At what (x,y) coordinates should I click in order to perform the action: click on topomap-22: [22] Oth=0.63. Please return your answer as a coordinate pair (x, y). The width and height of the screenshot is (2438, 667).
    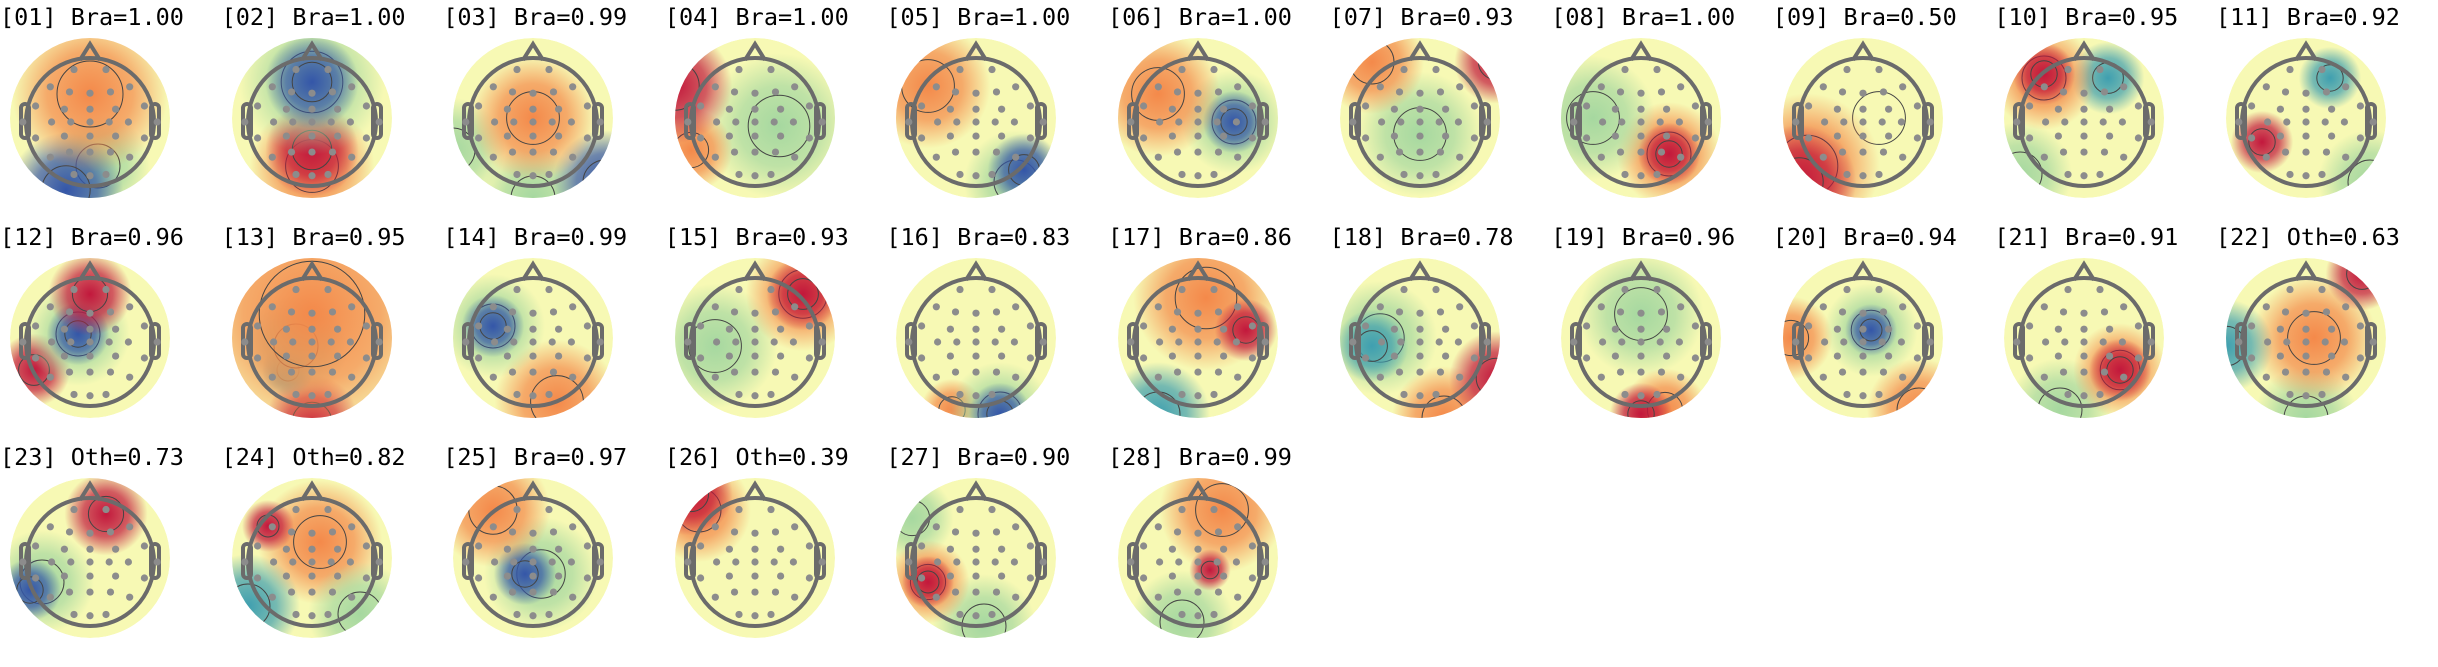
    Looking at the image, I should click on (2326, 333).